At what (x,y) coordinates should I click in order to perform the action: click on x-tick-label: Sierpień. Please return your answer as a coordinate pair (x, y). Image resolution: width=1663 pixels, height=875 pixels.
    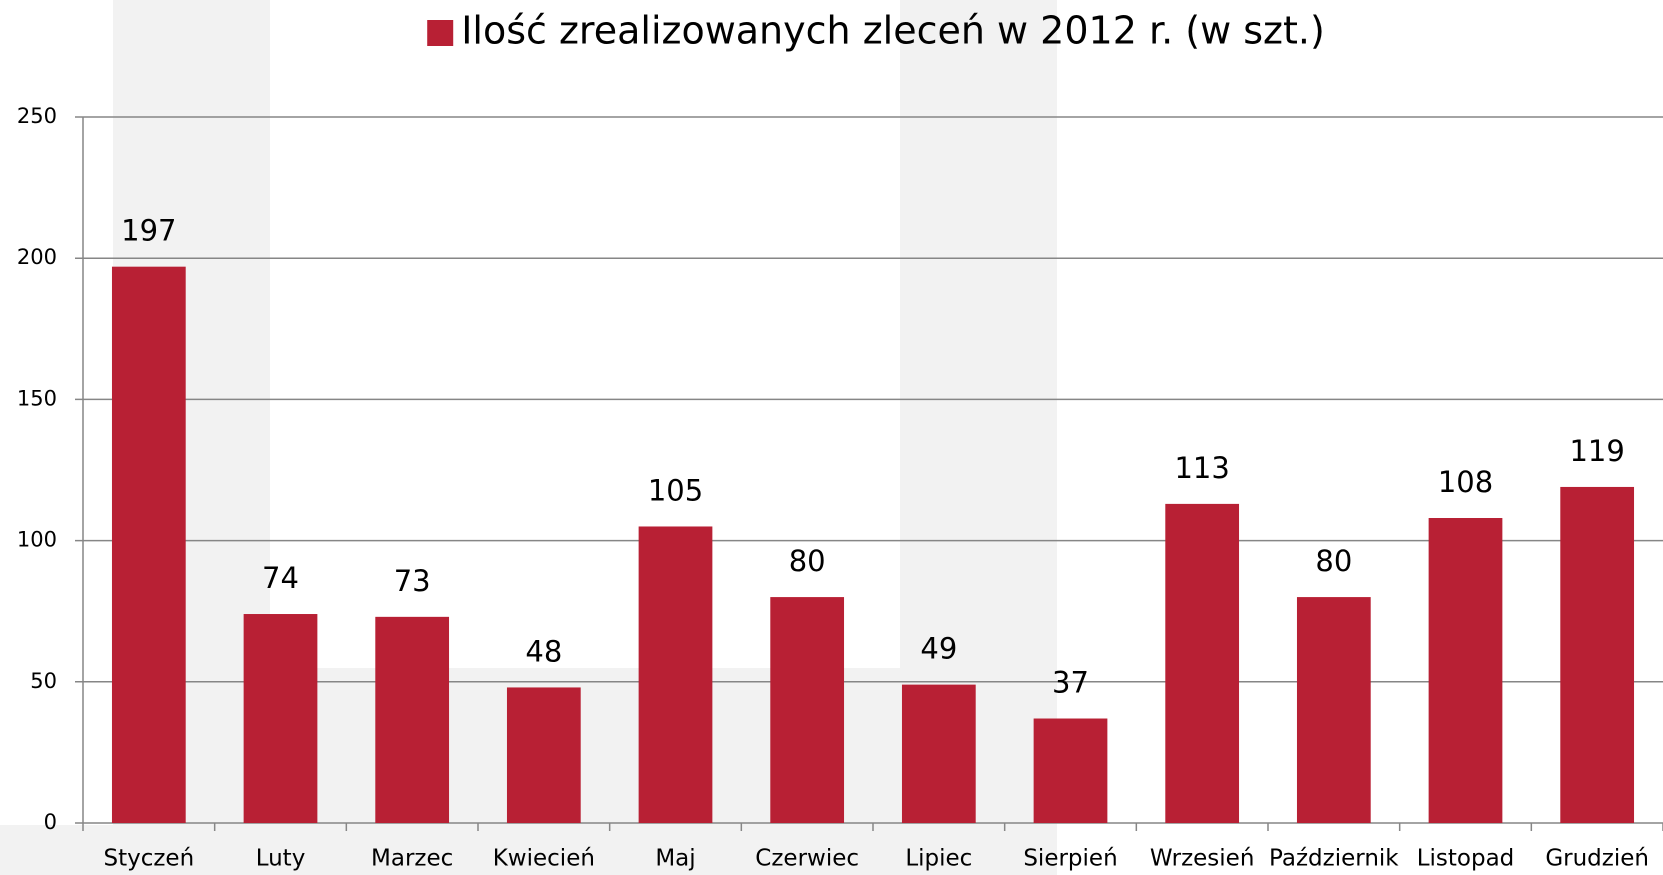
    Looking at the image, I should click on (1070, 859).